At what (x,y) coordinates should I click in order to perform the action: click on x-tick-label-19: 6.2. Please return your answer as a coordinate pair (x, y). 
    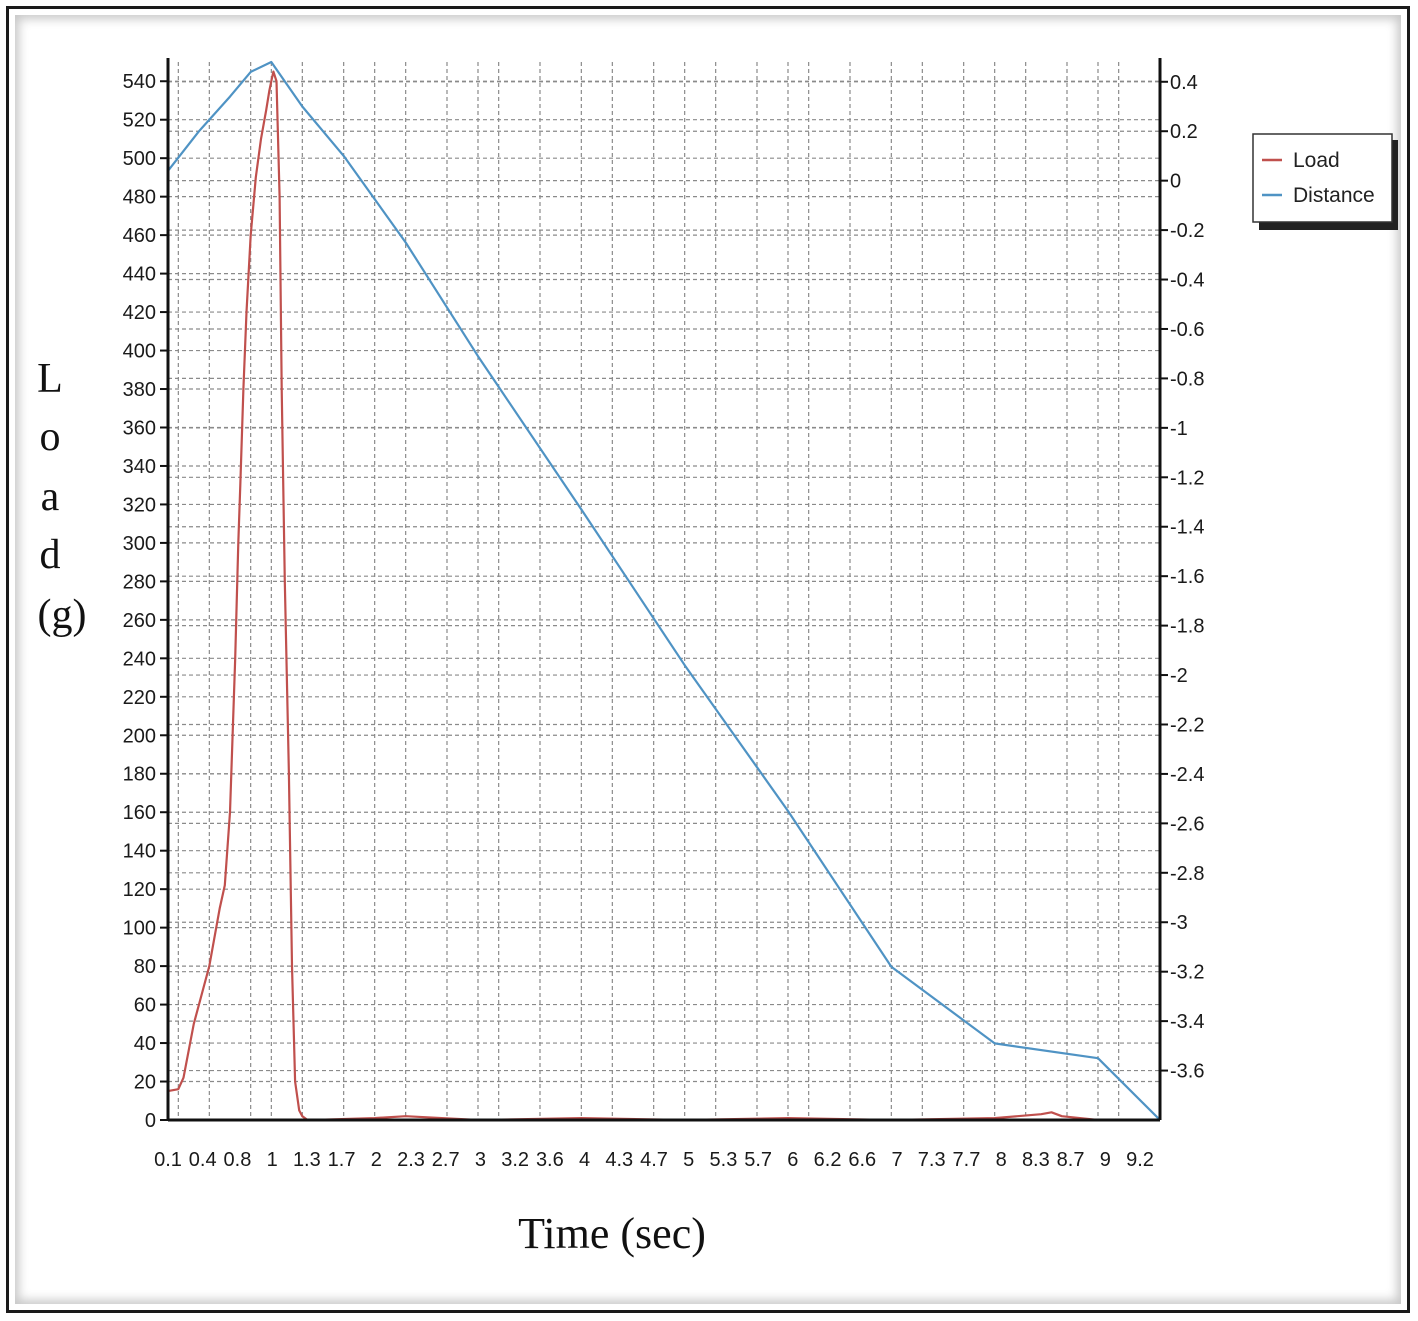
    Looking at the image, I should click on (828, 1160).